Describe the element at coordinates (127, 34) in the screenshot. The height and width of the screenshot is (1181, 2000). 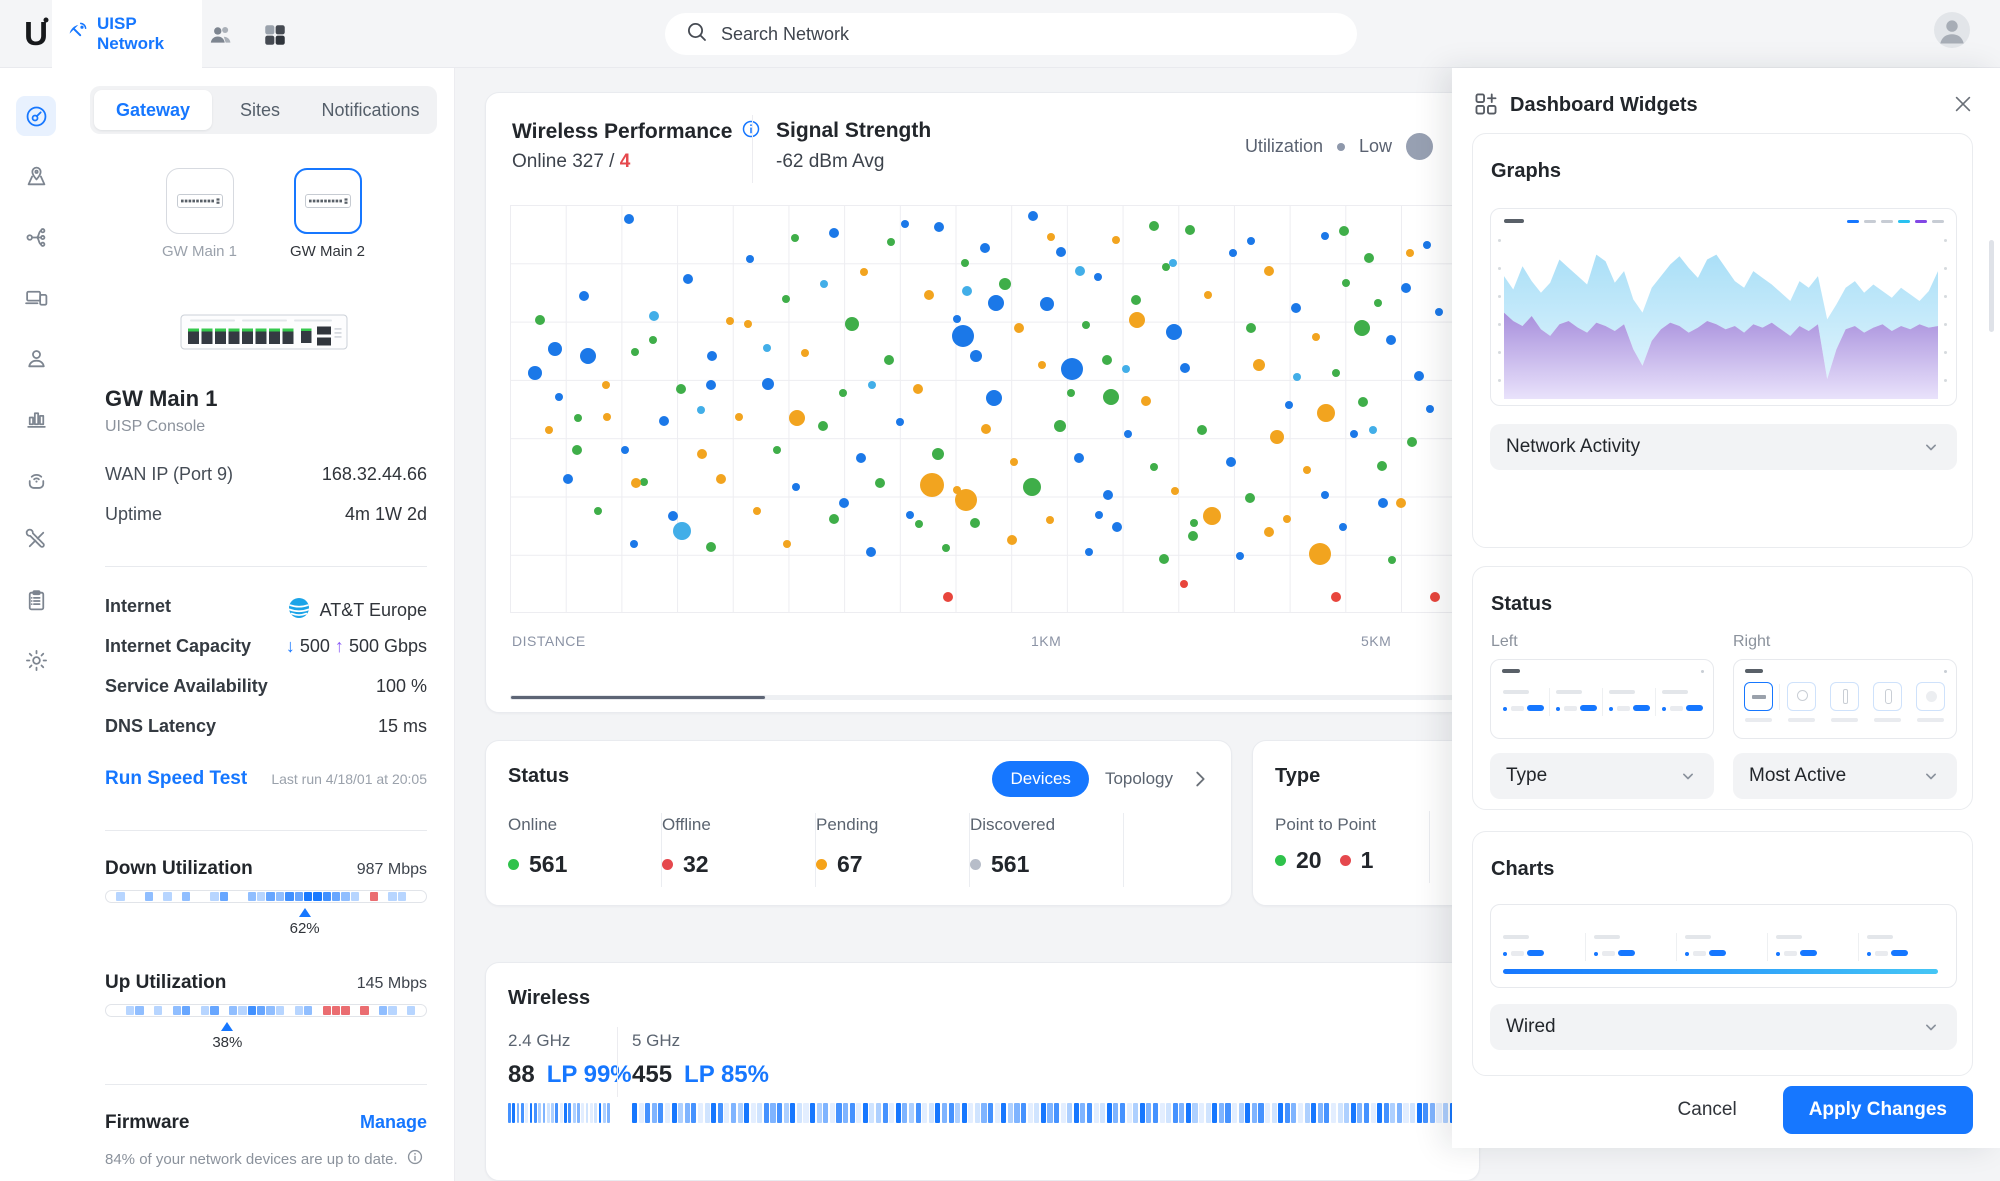
I see `app-tab-uisp-network: UISP Network` at that location.